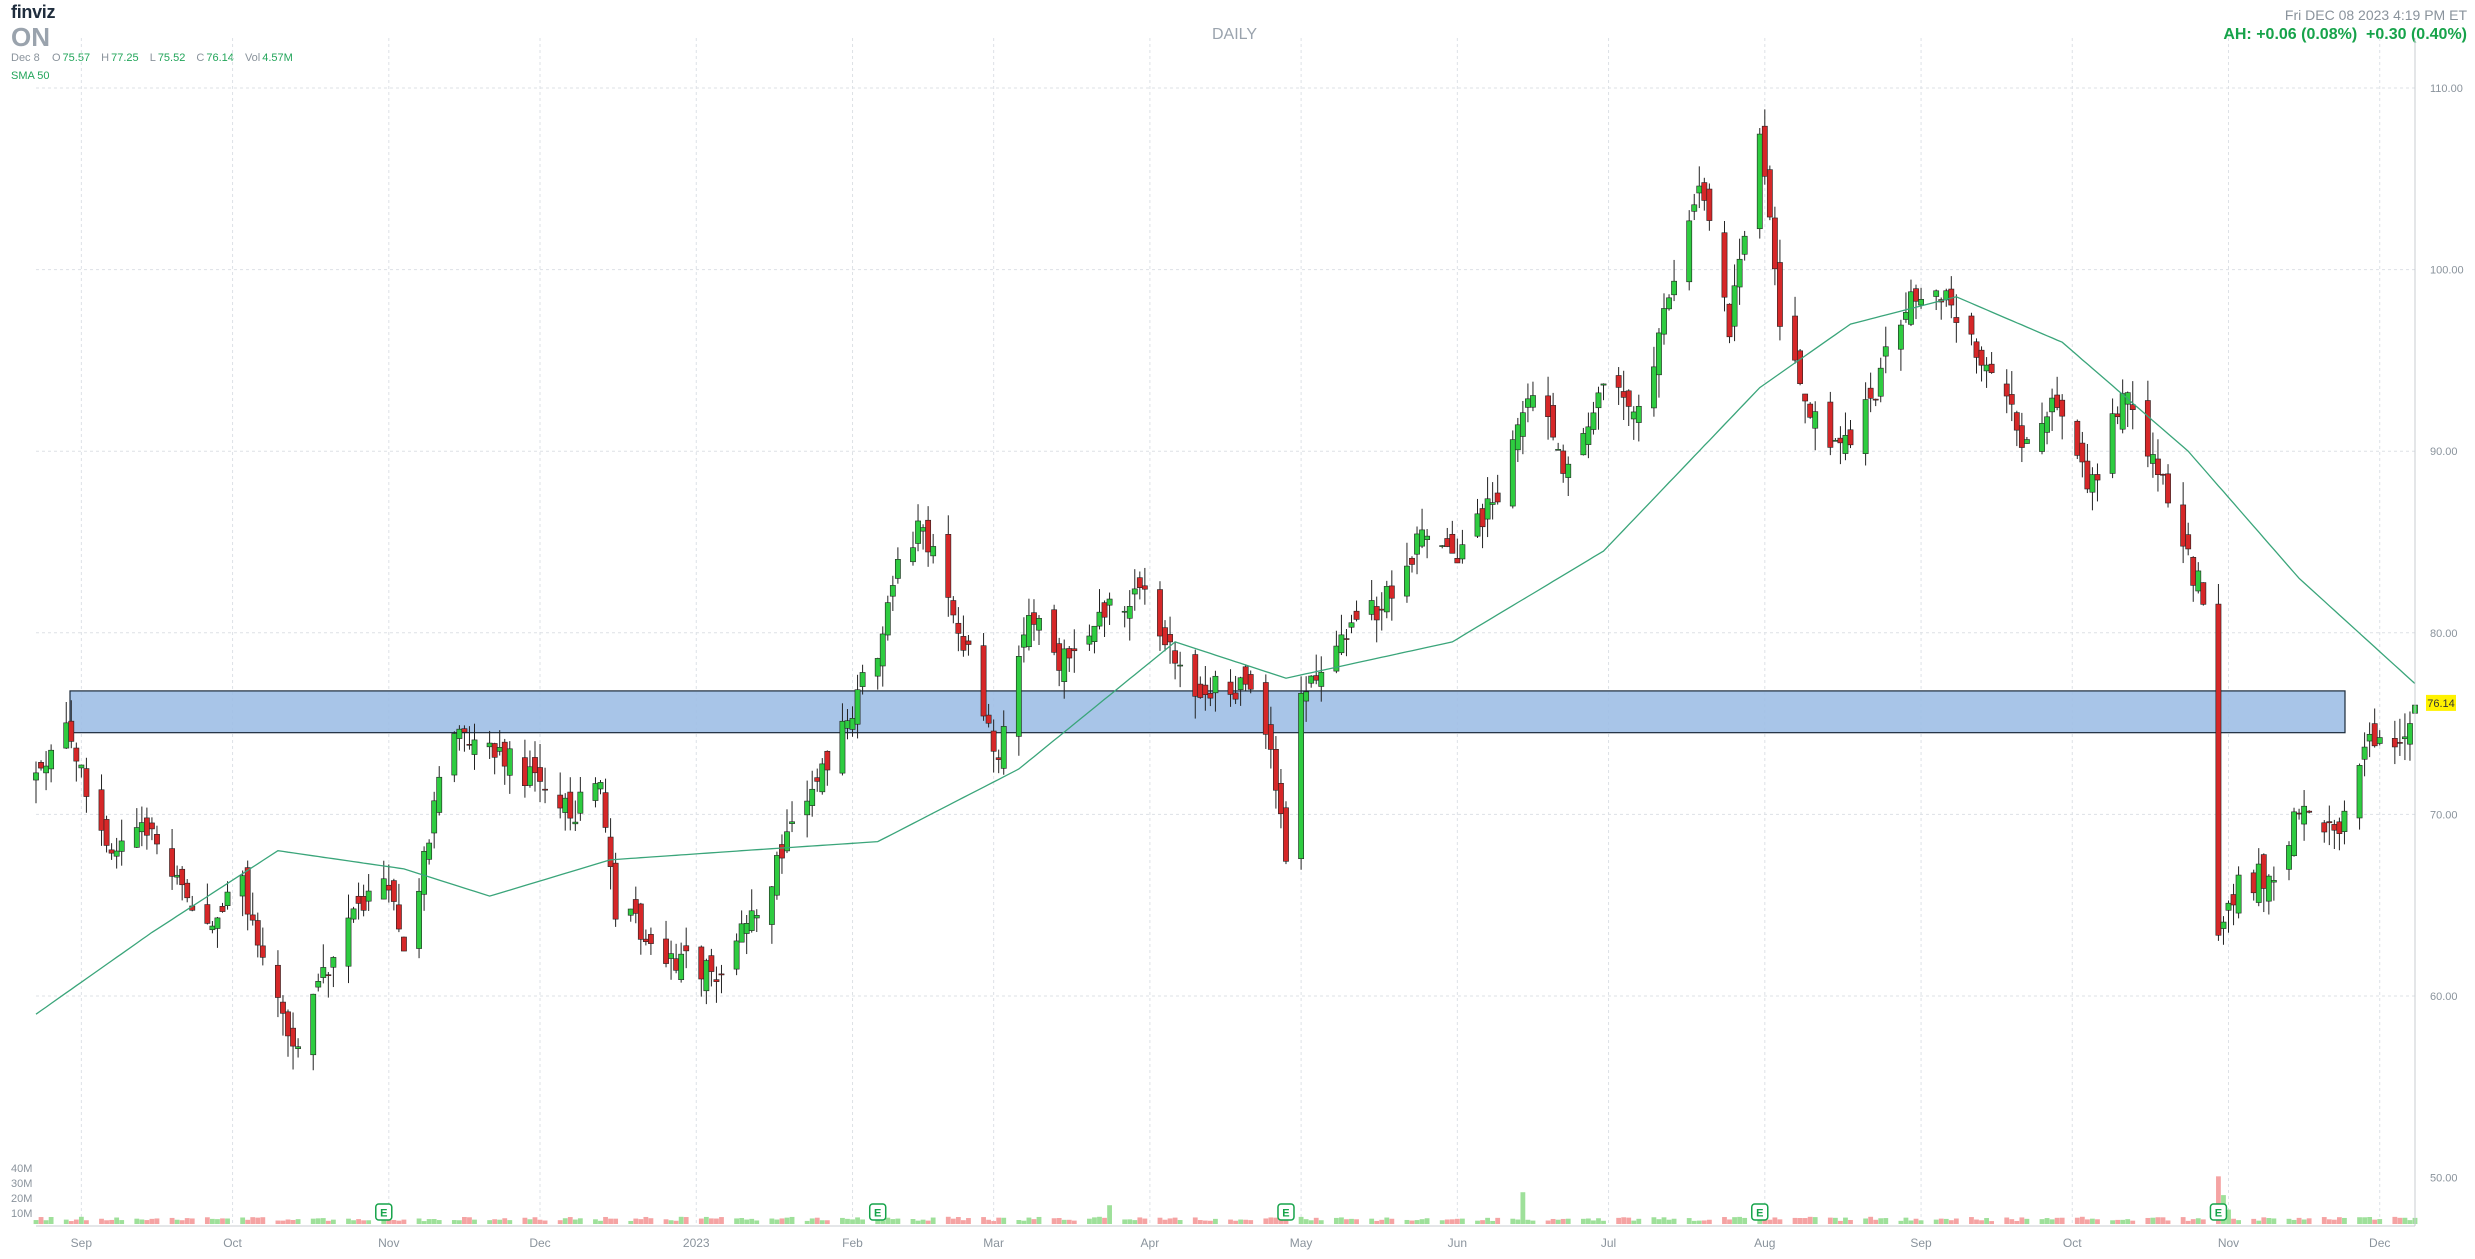 The height and width of the screenshot is (1259, 2475). I want to click on earnings-label: E, so click(877, 1214).